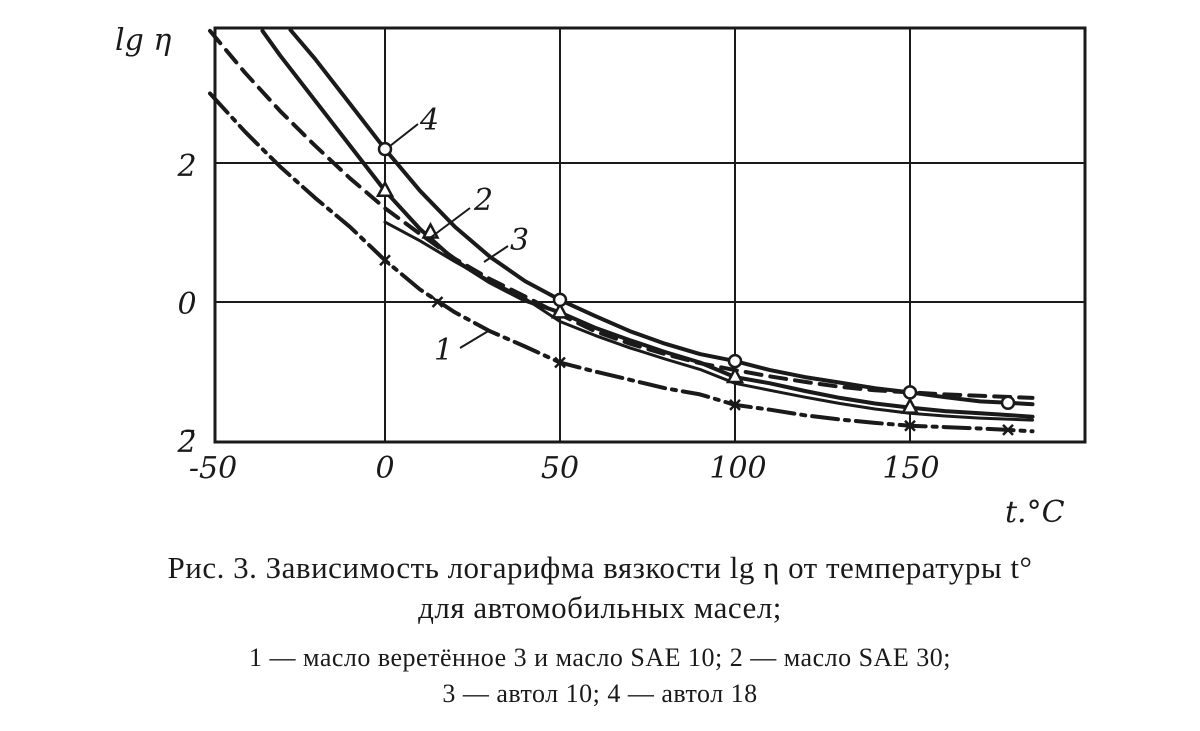 This screenshot has height=731, width=1200. What do you see at coordinates (143, 40) in the screenshot?
I see `y-axis-label: lg η` at bounding box center [143, 40].